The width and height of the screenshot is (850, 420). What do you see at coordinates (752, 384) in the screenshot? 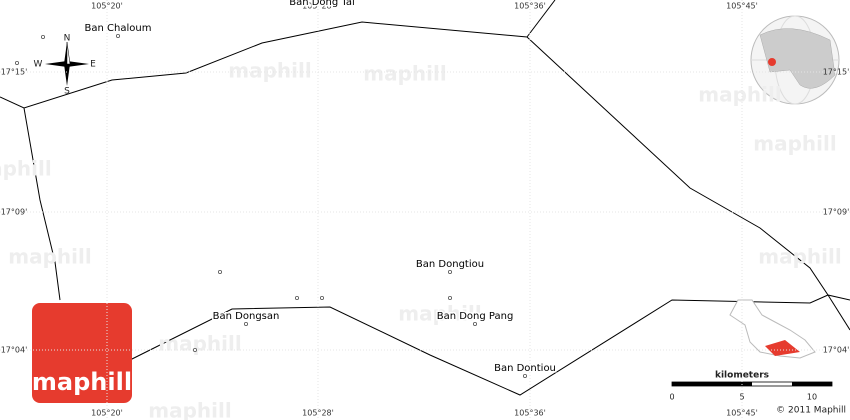
I see `scale-bar` at bounding box center [752, 384].